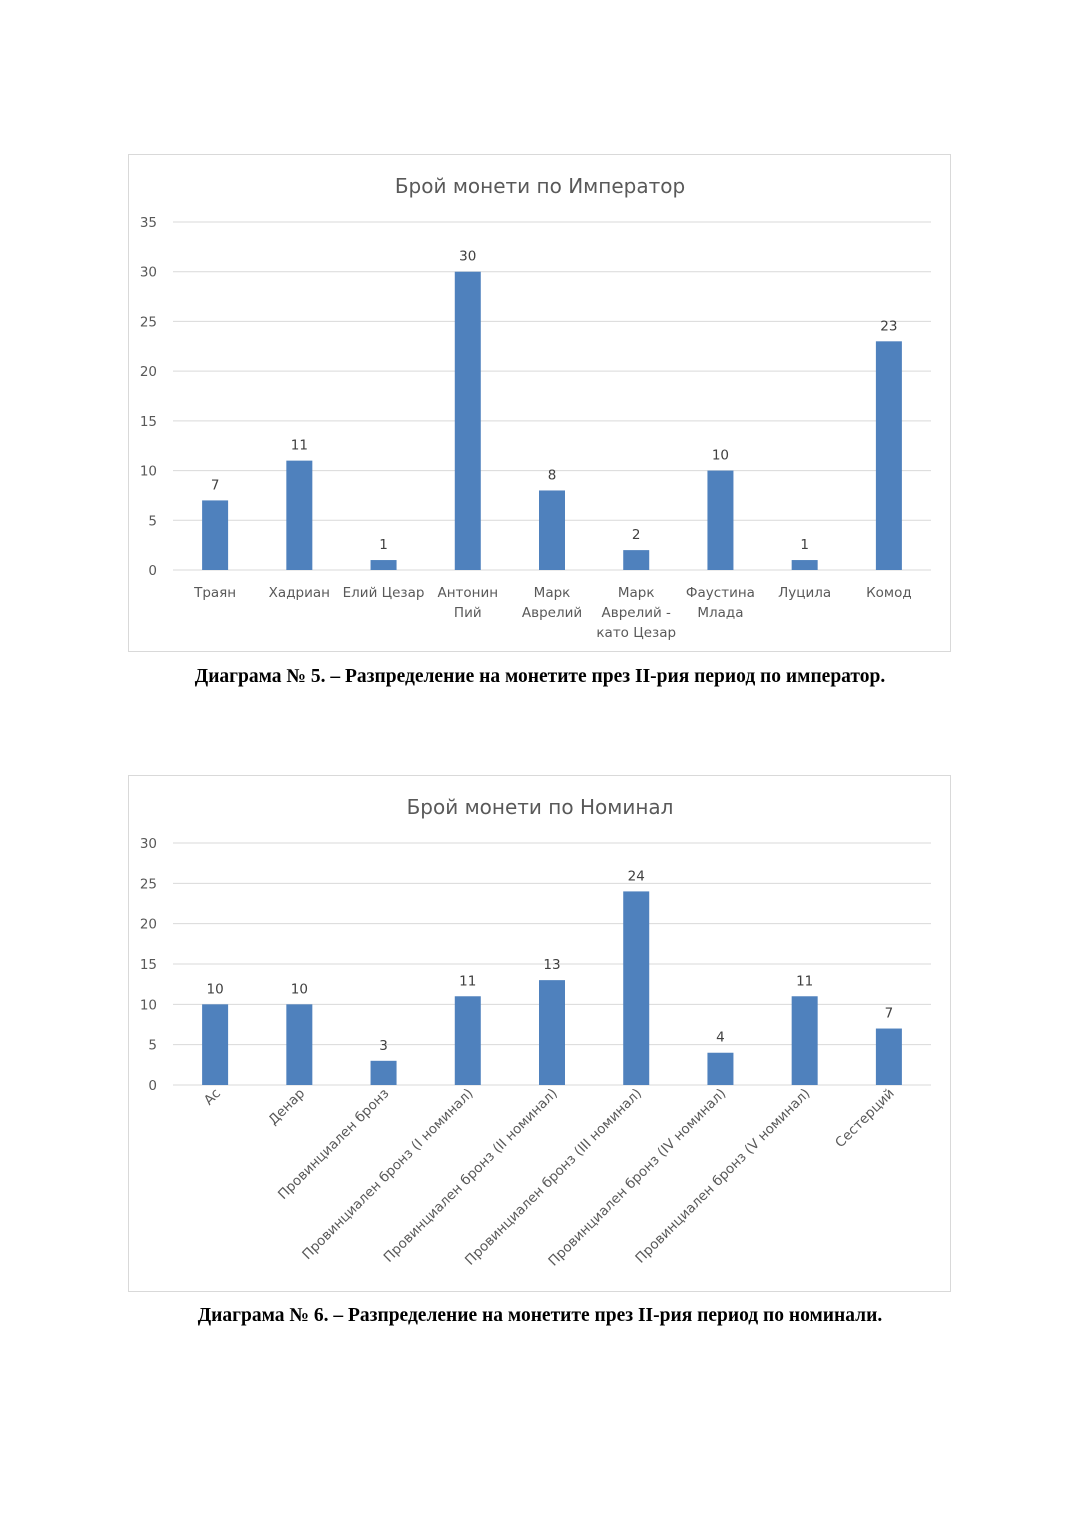 The height and width of the screenshot is (1527, 1080). I want to click on x-tick-label-line: Фаустина, so click(720, 593).